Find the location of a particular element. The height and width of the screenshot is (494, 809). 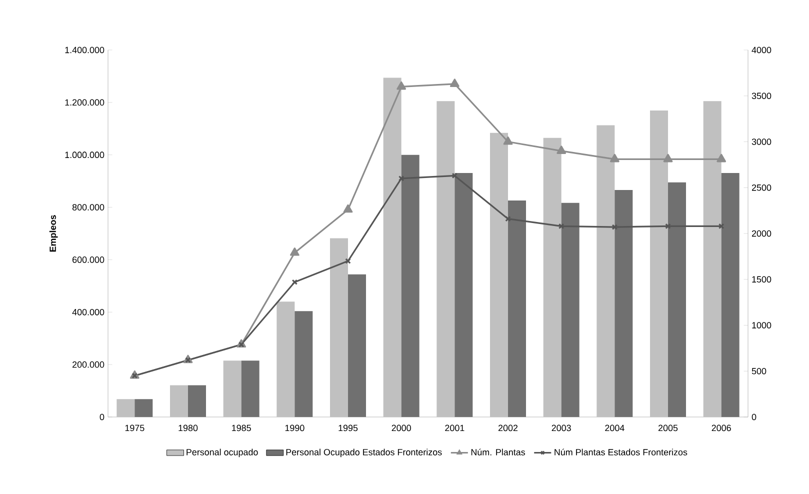

x-tick-label: 1975 is located at coordinates (134, 428).